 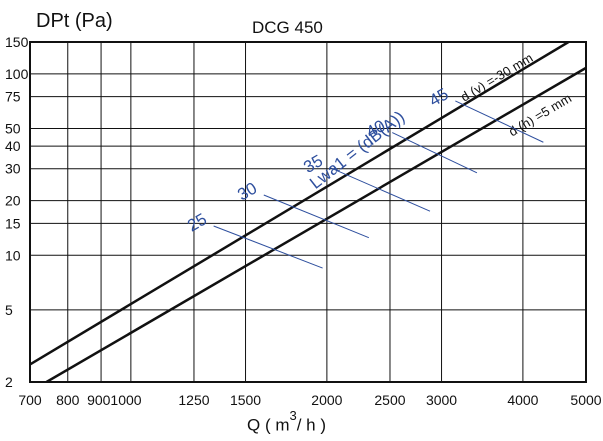 What do you see at coordinates (311, 425) in the screenshot?
I see `x-axis-label-suffix: / h )` at bounding box center [311, 425].